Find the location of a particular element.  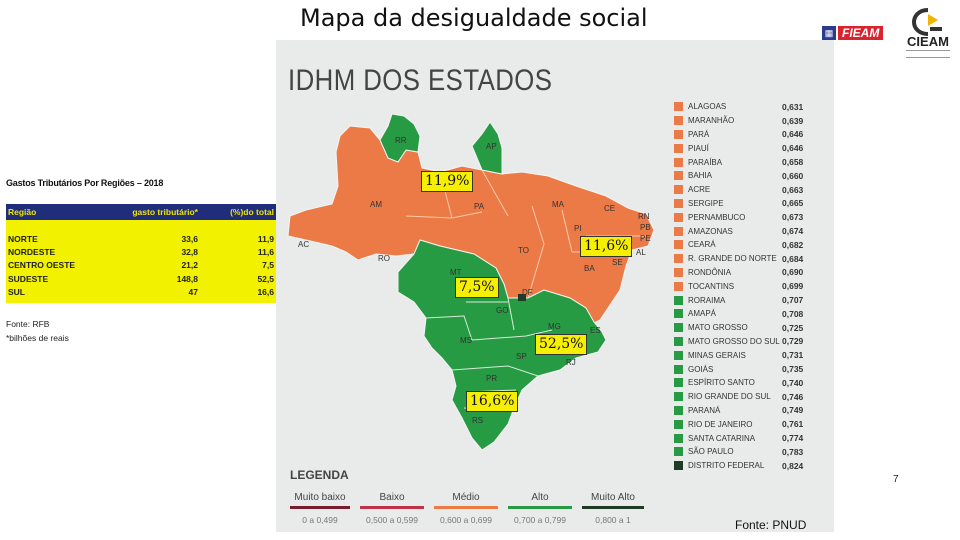

legend-state-name: PARANÁ is located at coordinates (704, 410).